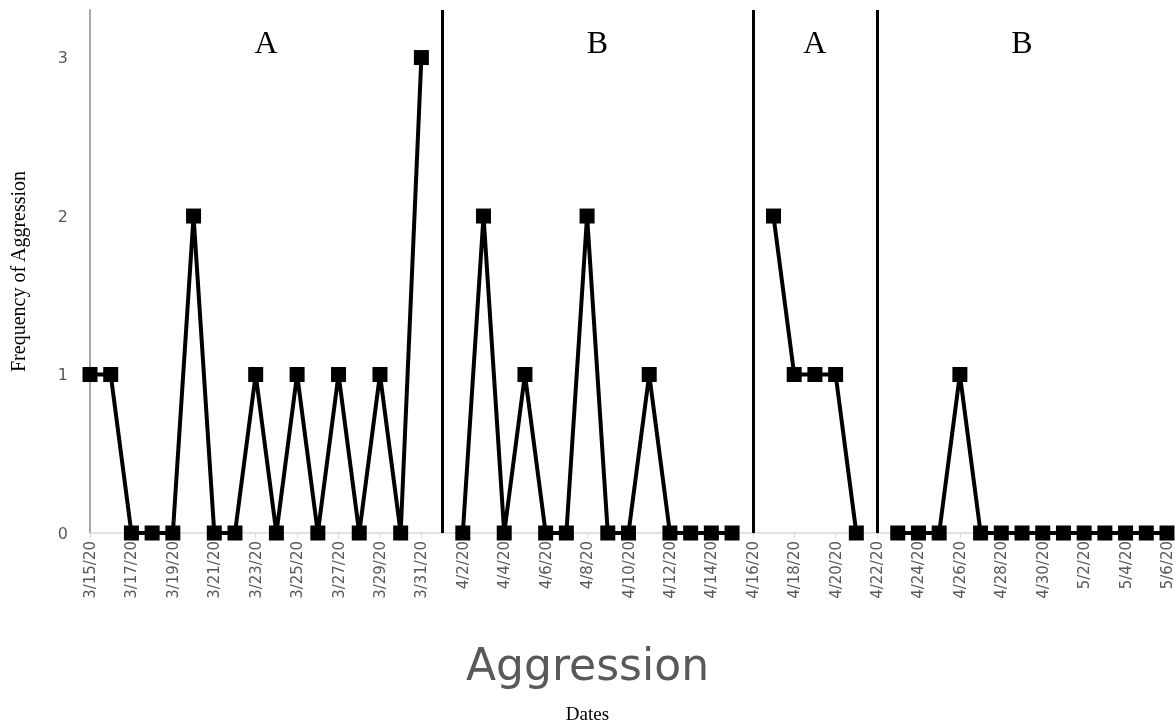 The image size is (1175, 727). I want to click on x-tick-label: 3/15/20, so click(90, 570).